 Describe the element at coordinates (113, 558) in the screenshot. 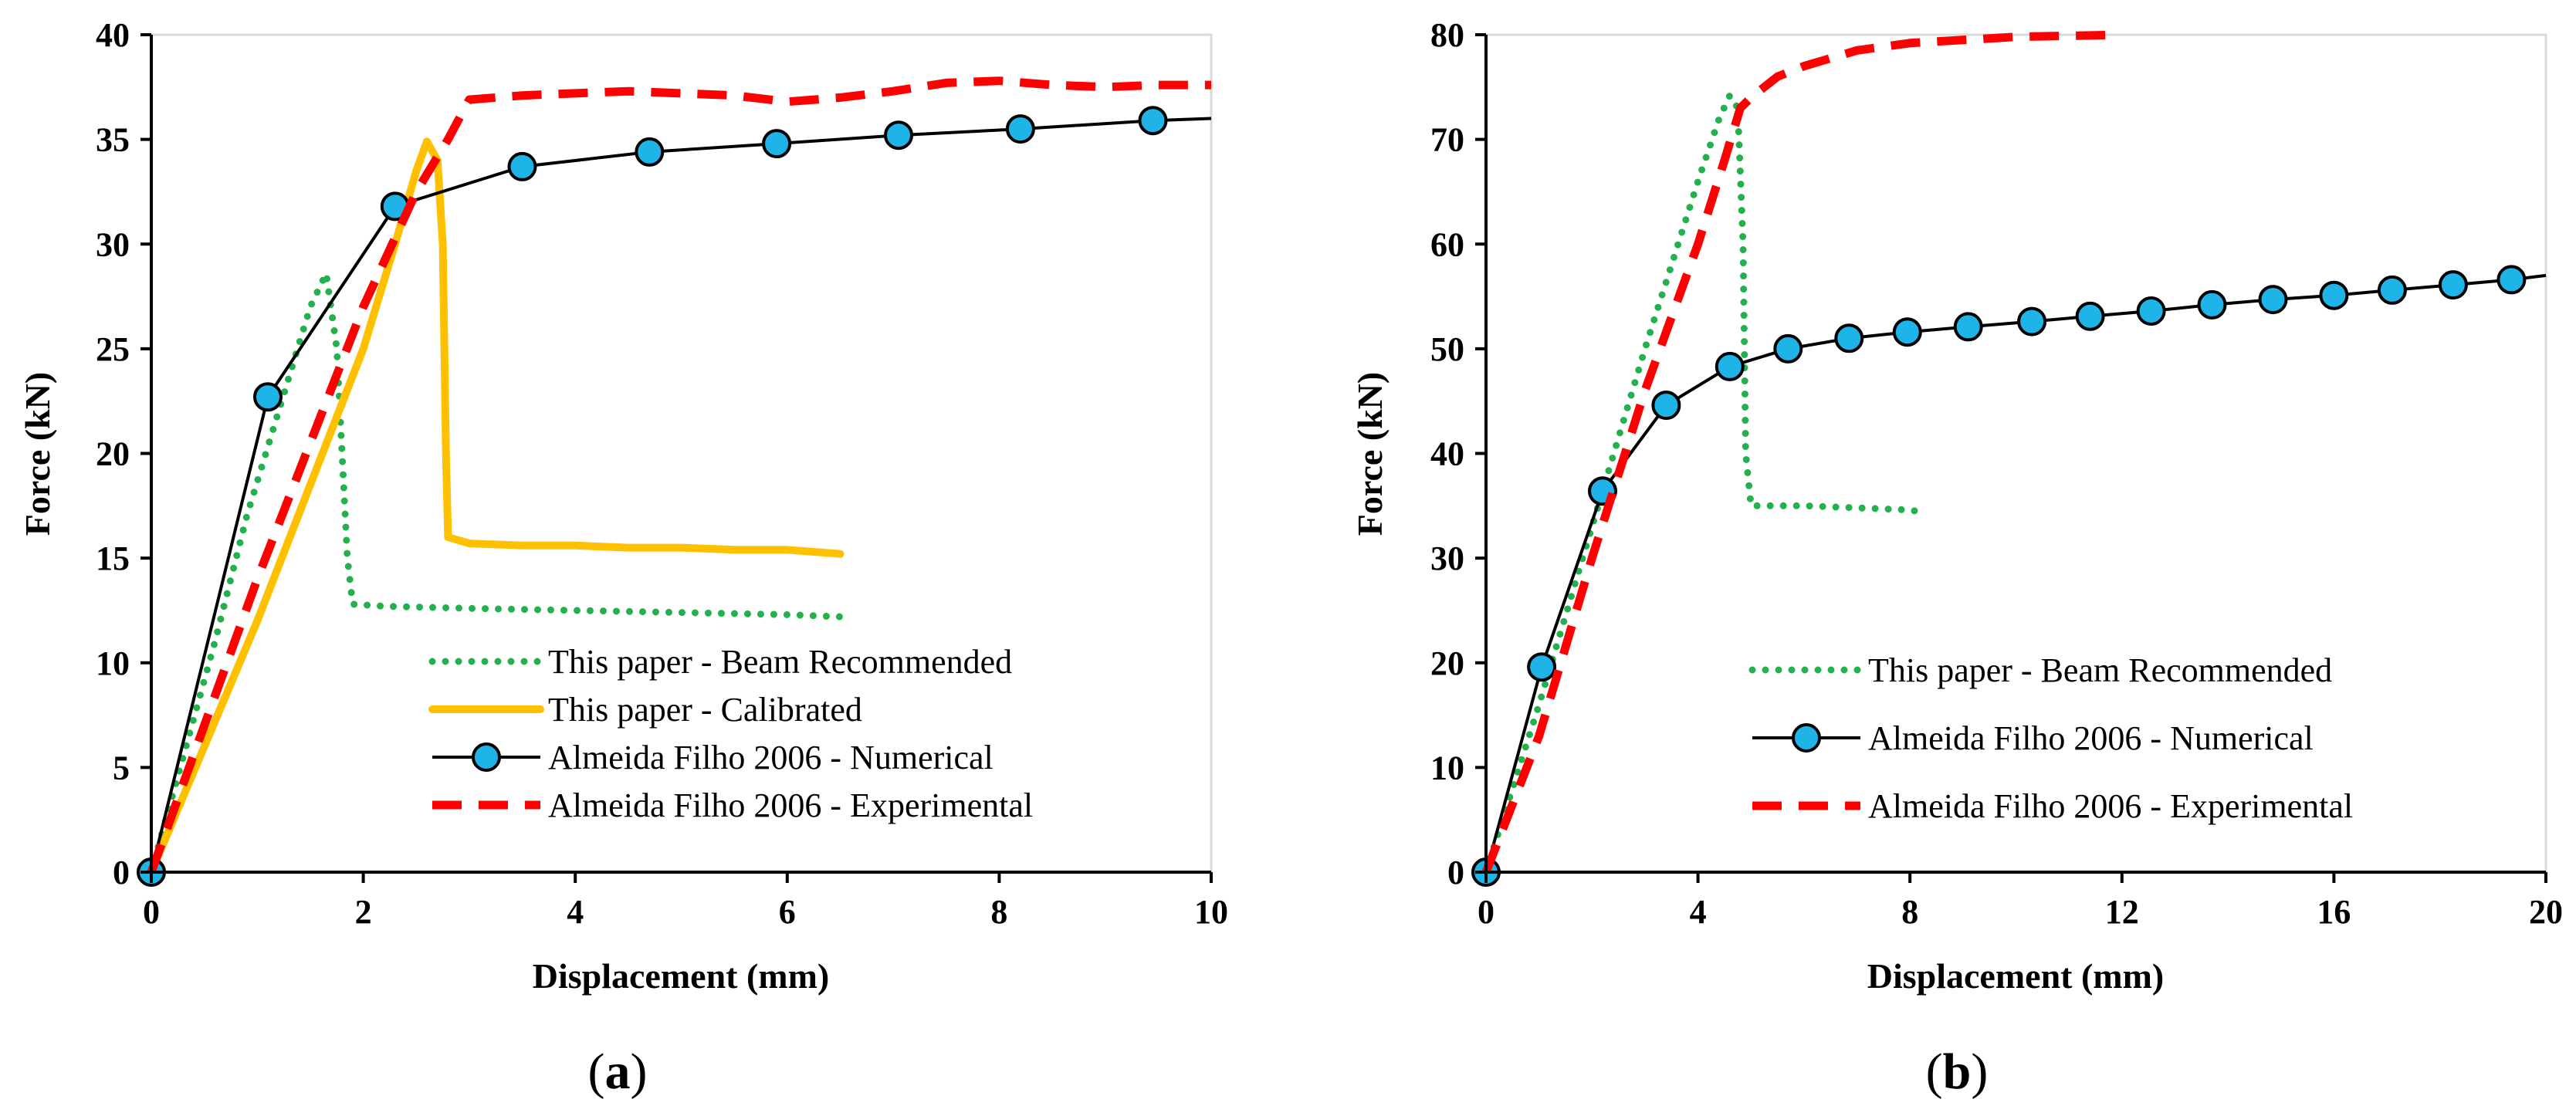

I see `panel-a-y-tick-label: 15` at that location.